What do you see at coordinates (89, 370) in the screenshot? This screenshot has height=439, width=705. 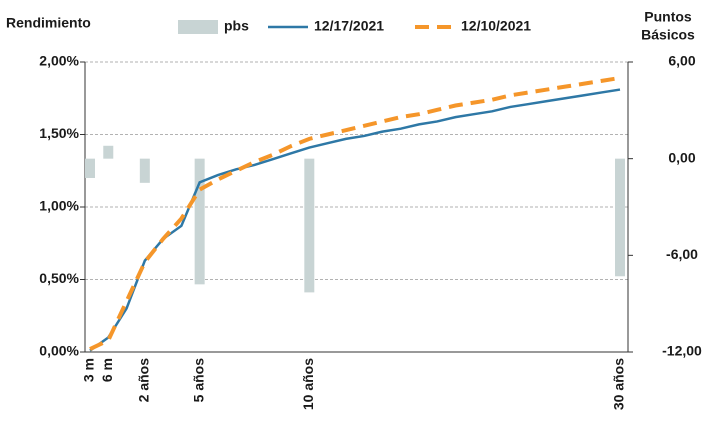 I see `x-tick-label: 3 m` at bounding box center [89, 370].